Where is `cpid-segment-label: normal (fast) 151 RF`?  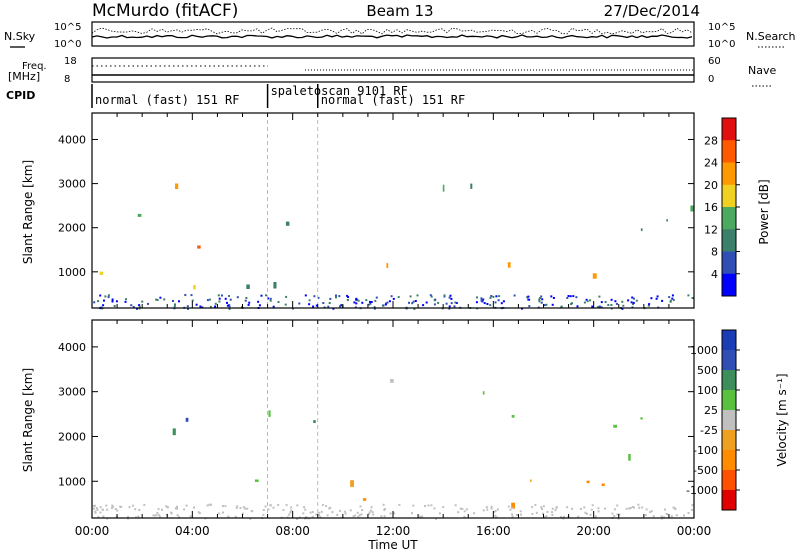 cpid-segment-label: normal (fast) 151 RF is located at coordinates (393, 100).